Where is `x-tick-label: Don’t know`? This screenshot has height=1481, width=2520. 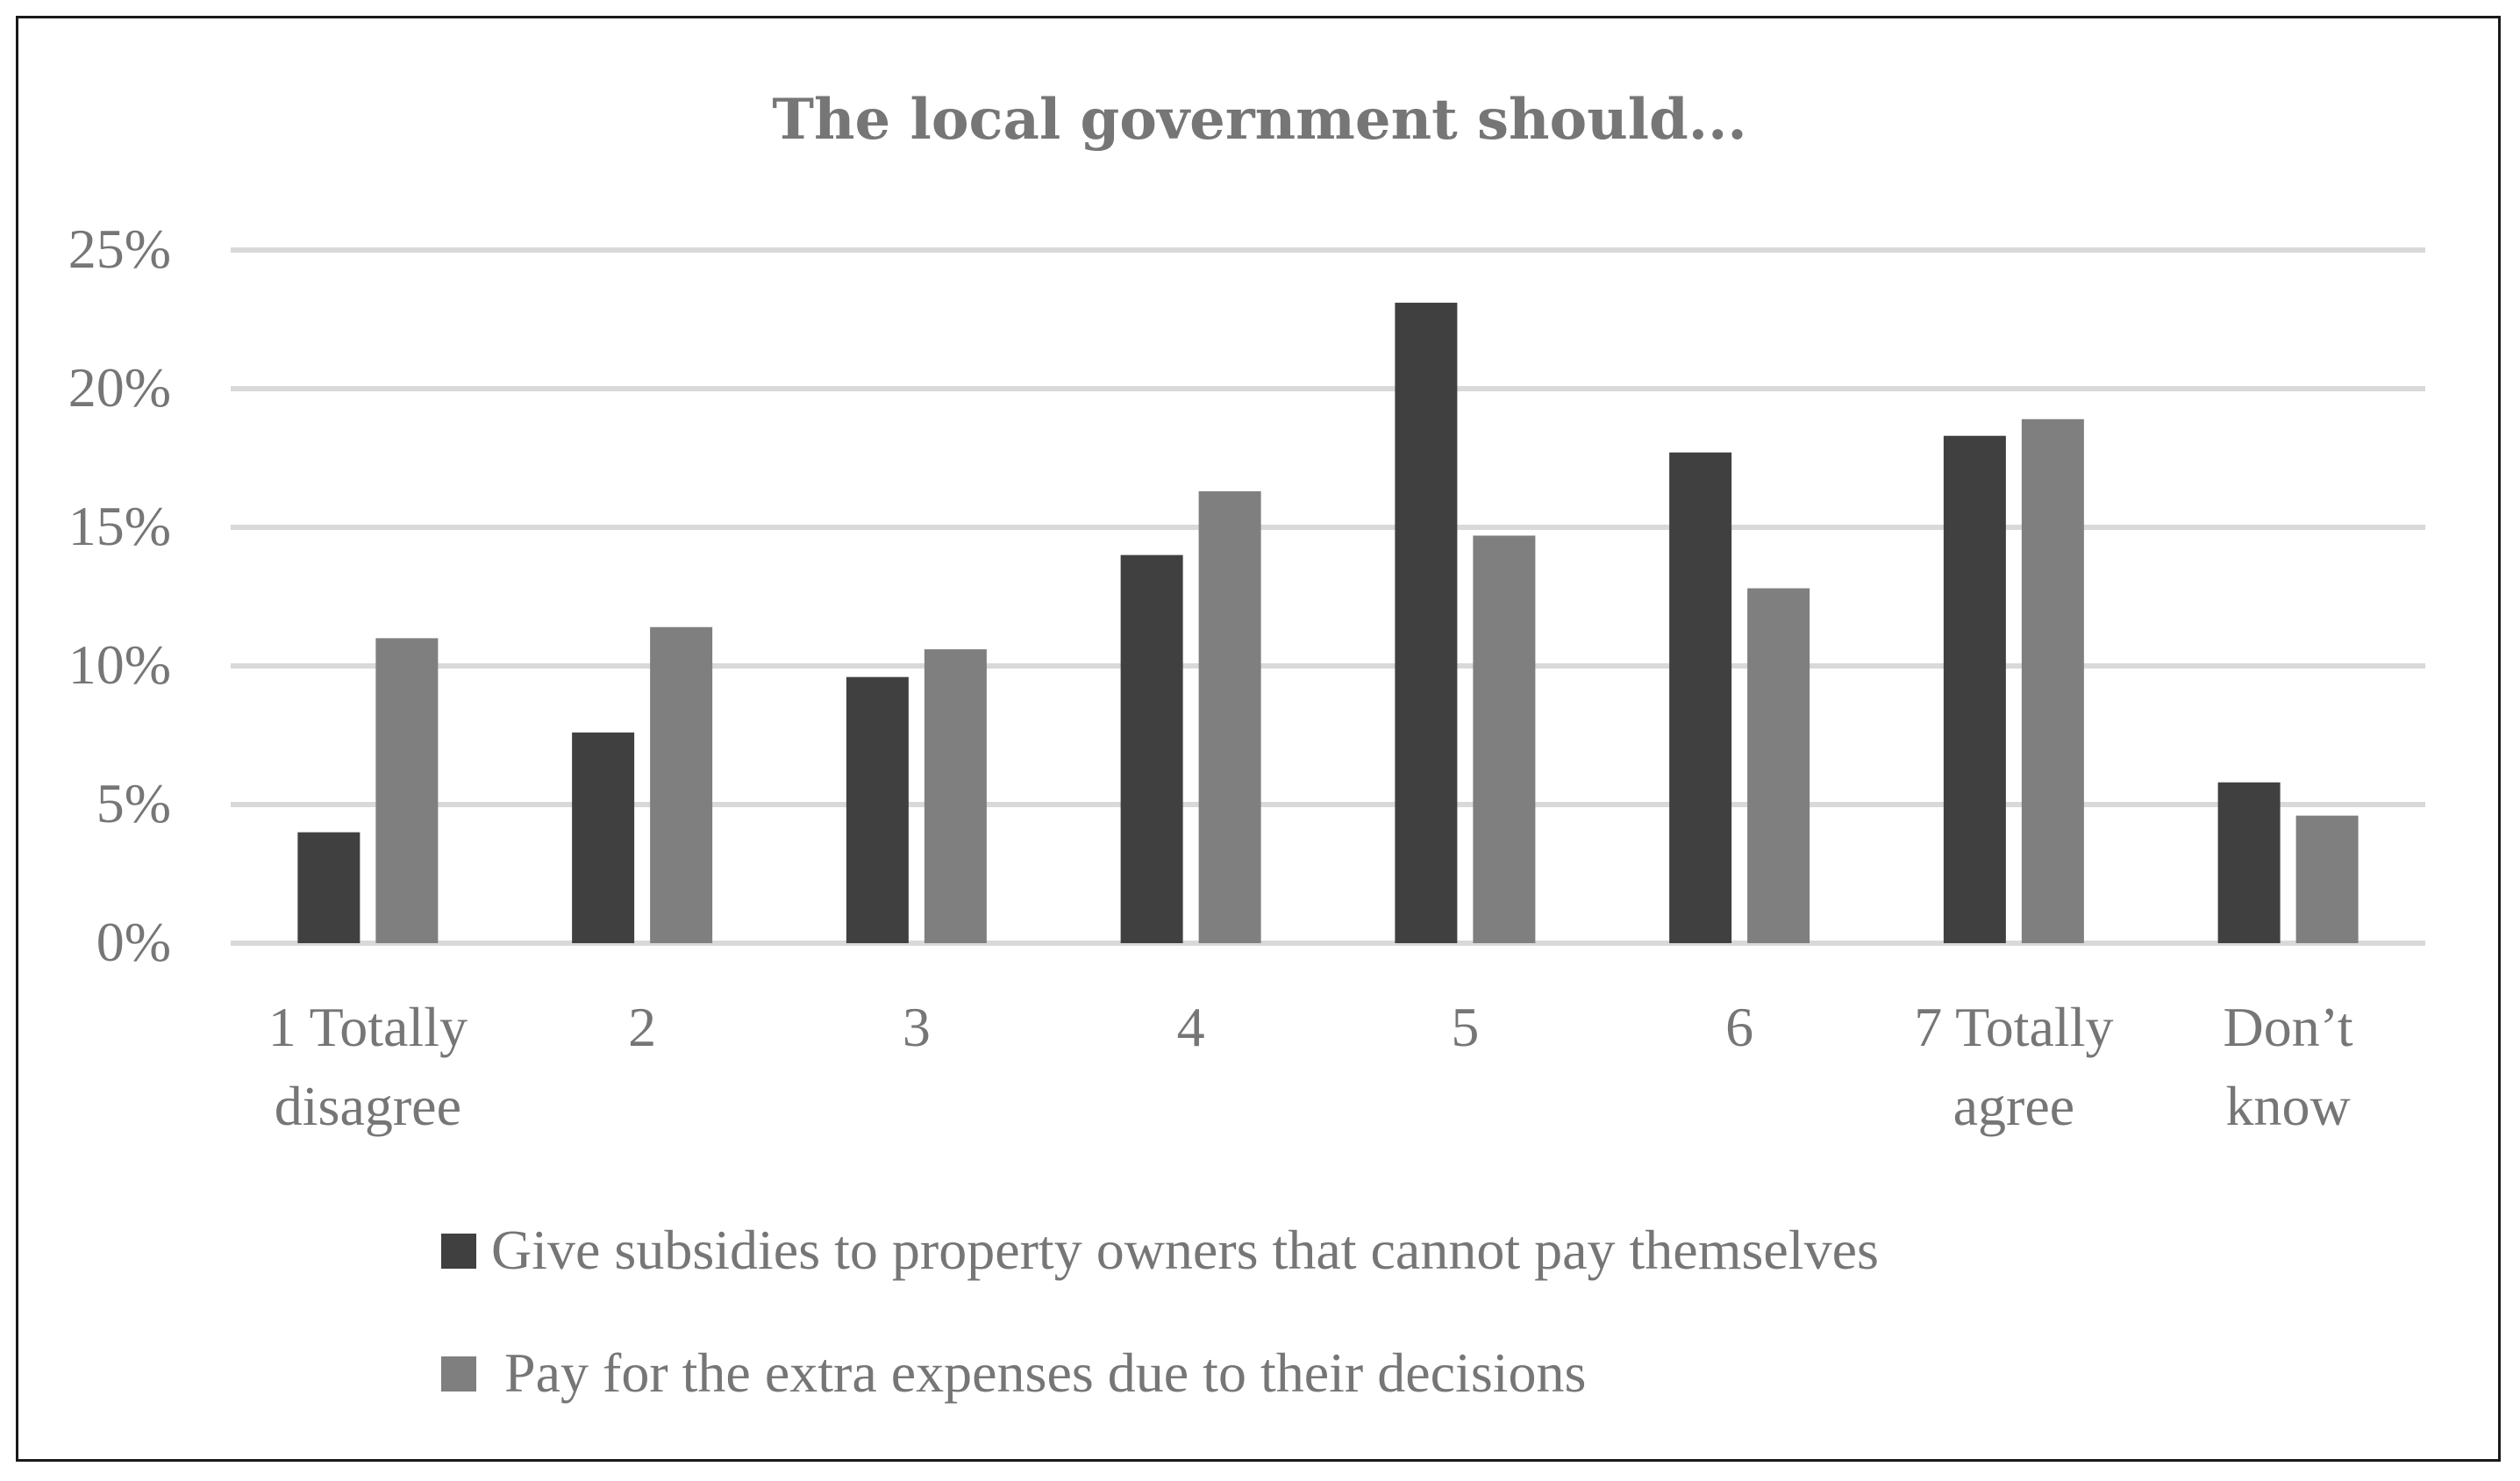
x-tick-label: Don’t know is located at coordinates (2288, 1066).